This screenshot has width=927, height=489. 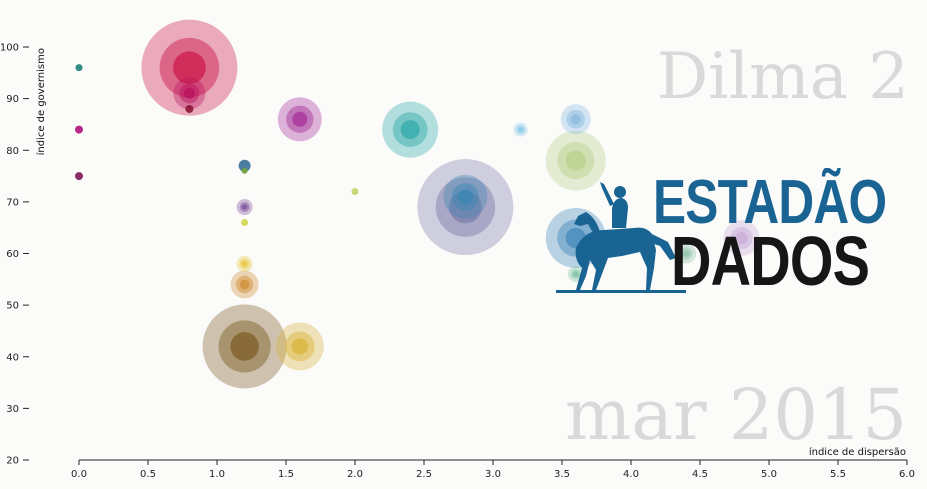 What do you see at coordinates (12, 99) in the screenshot?
I see `y-tick-label: 90` at bounding box center [12, 99].